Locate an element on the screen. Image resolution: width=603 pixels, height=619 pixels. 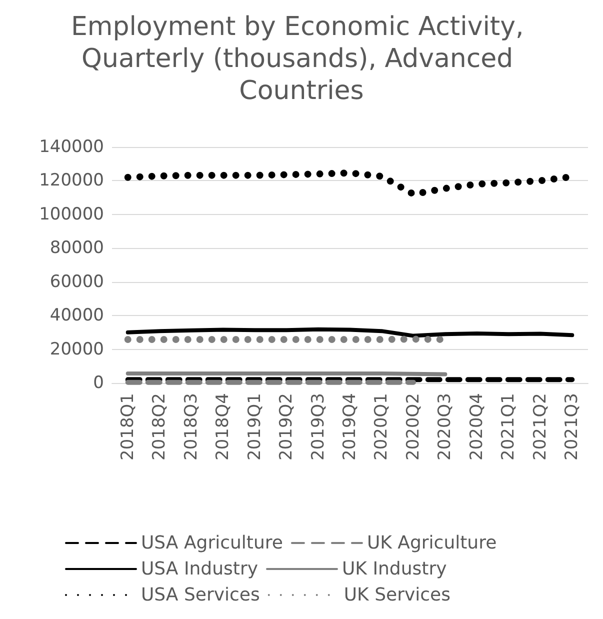
y-tick-label: 140000 is located at coordinates (71, 147).